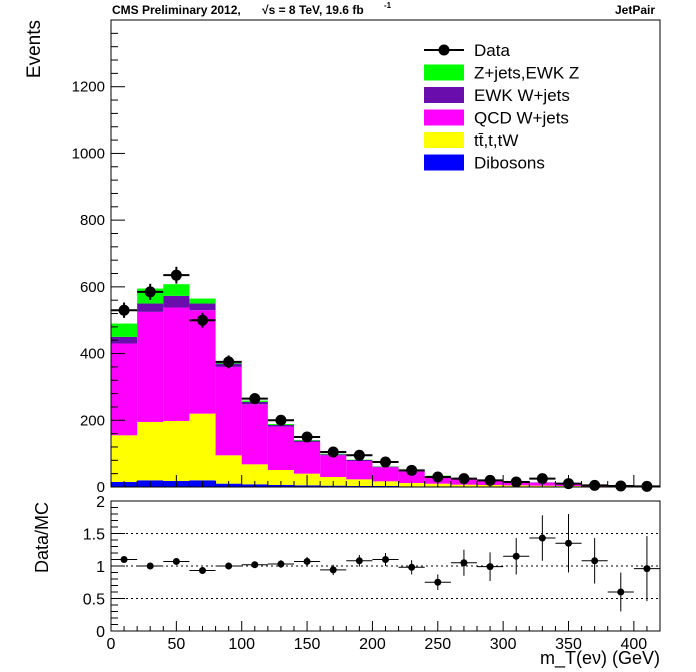 This screenshot has height=672, width=696. What do you see at coordinates (509, 163) in the screenshot?
I see `legend-label-5: Dibosons` at bounding box center [509, 163].